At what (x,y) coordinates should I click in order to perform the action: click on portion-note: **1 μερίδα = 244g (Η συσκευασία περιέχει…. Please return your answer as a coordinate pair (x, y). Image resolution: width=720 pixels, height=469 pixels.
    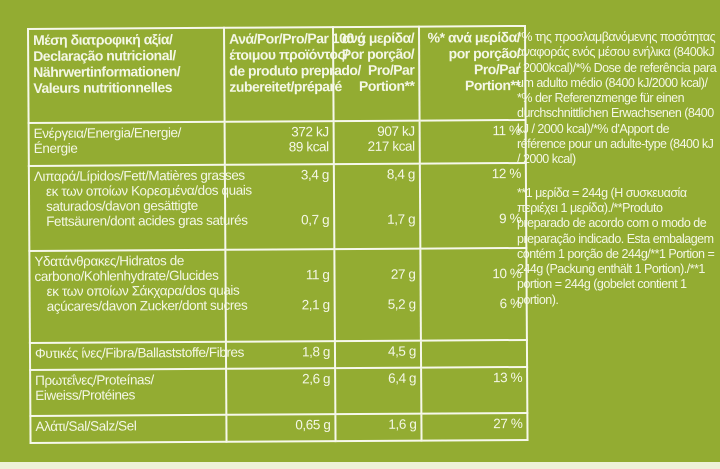
    Looking at the image, I should click on (616, 246).